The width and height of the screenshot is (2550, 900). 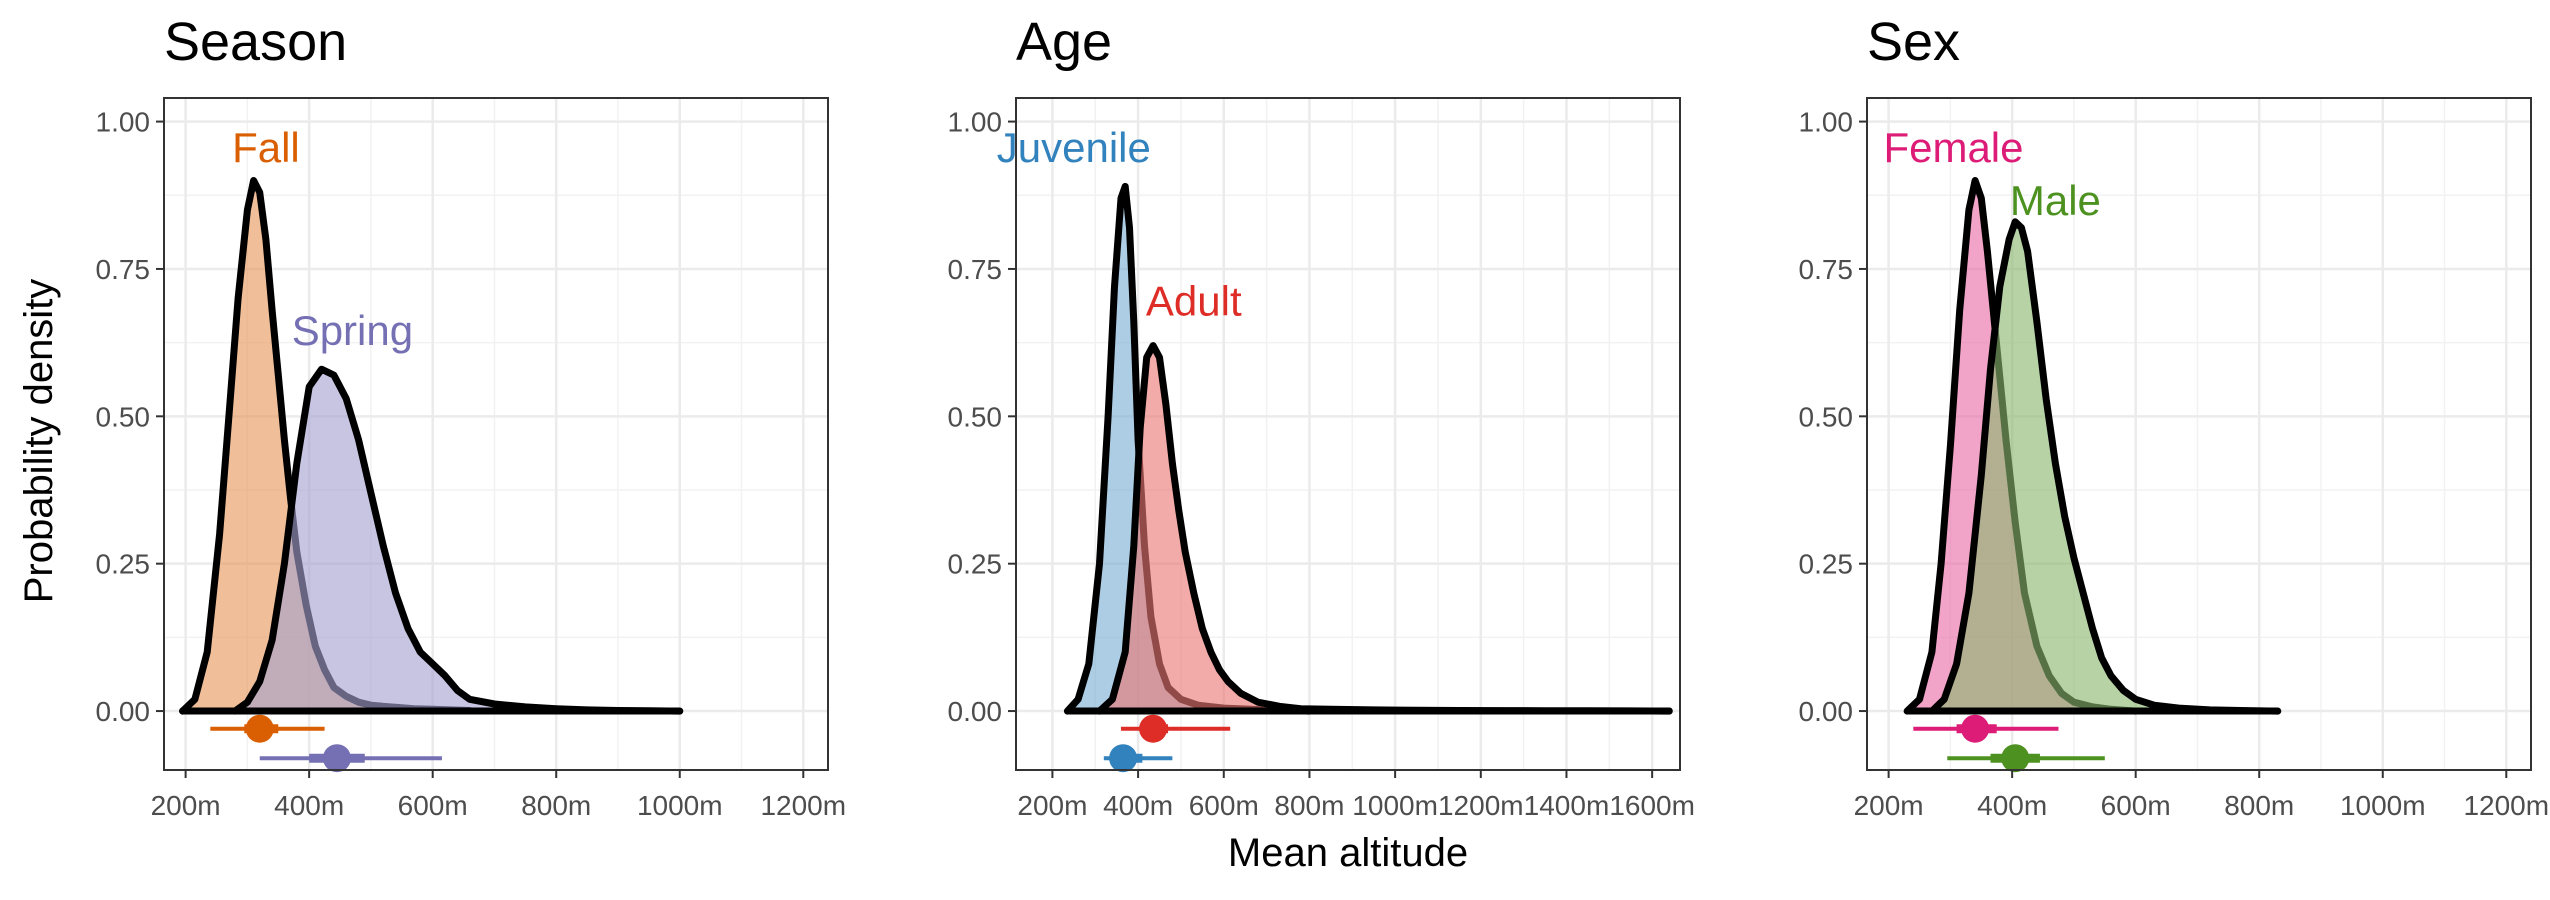 I want to click on series-label-male: Male, so click(x=2055, y=200).